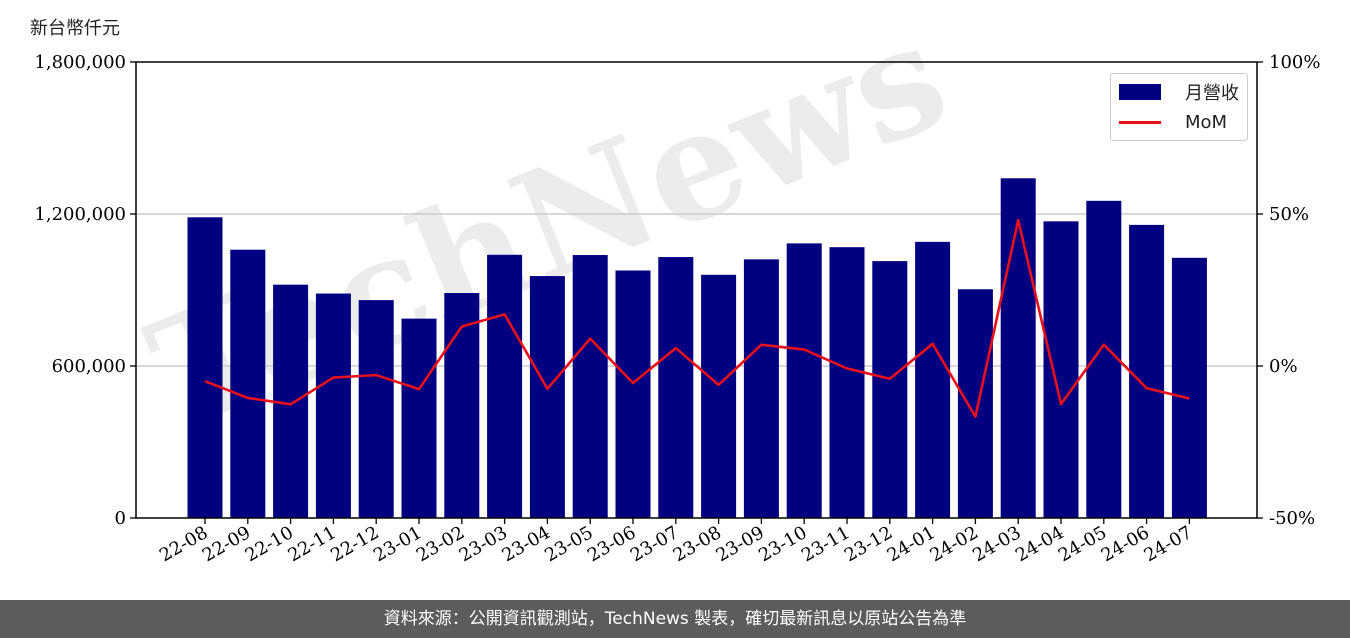  Describe the element at coordinates (80, 214) in the screenshot. I see `left-tick-label-2: 1,200,000` at that location.